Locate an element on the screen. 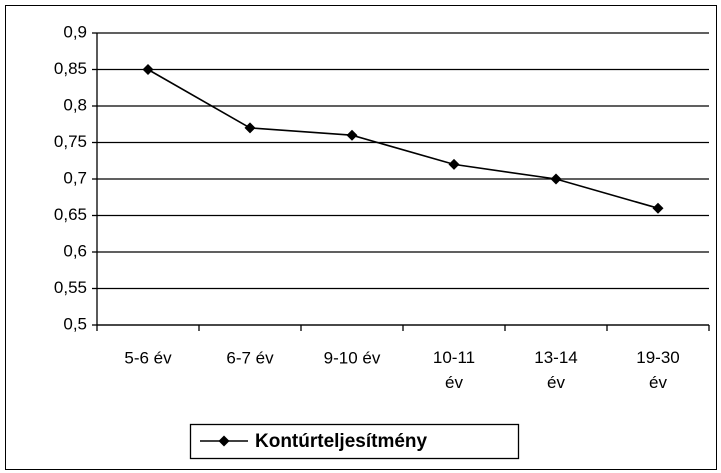 The width and height of the screenshot is (721, 473). y-tick-label: 0,65 is located at coordinates (70, 214).